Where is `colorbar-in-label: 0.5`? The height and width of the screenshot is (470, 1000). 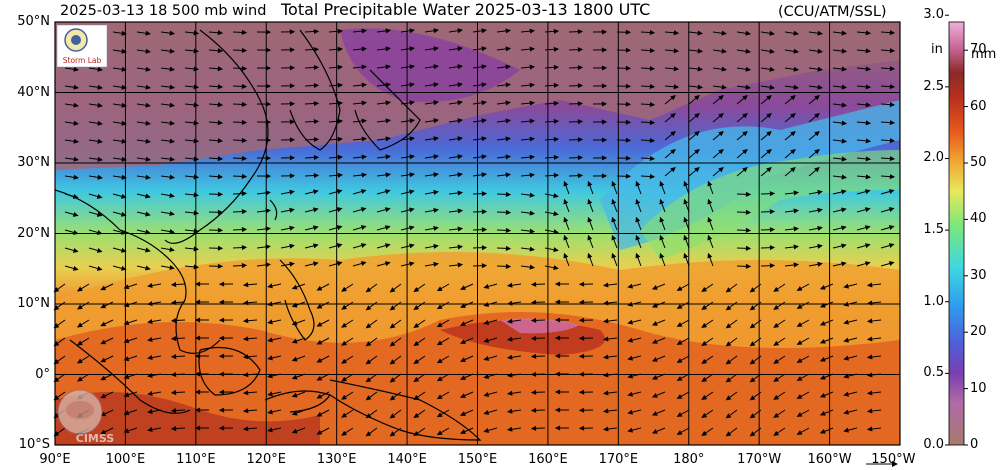 colorbar-in-label: 0.5 is located at coordinates (933, 373).